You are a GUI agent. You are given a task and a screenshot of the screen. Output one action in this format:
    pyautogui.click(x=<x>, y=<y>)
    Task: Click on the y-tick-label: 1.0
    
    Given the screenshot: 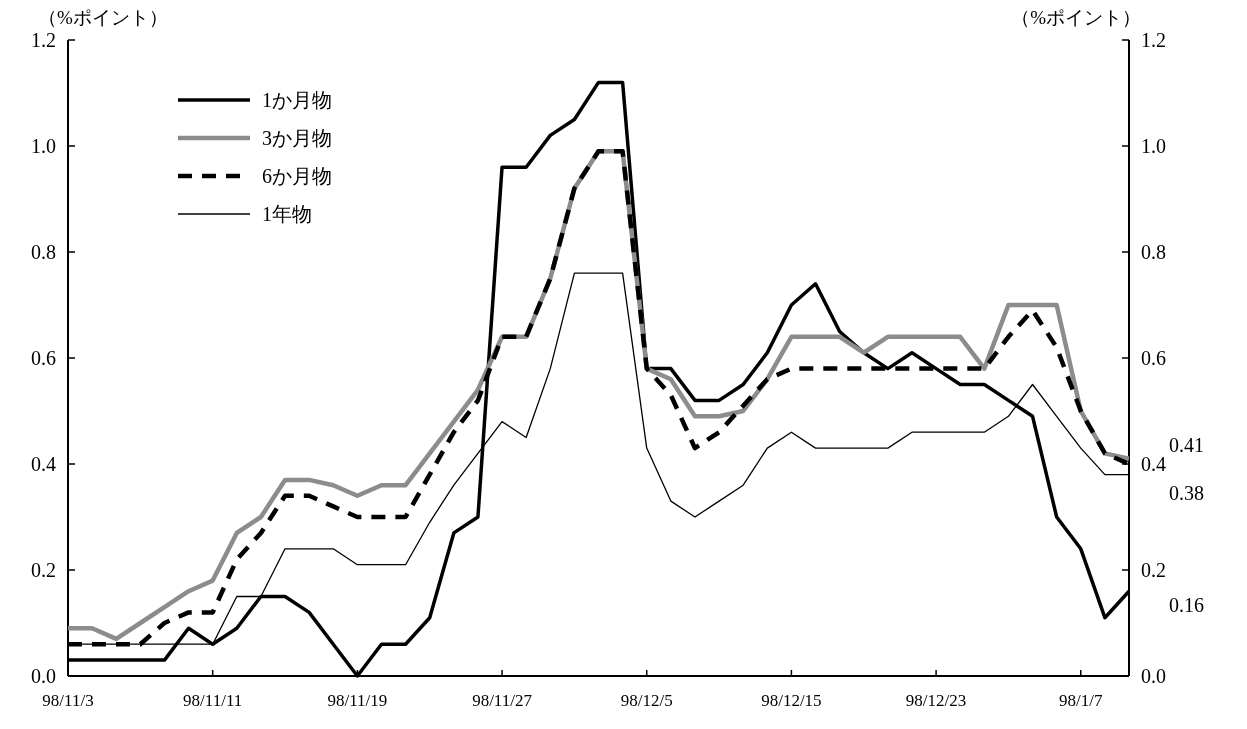 What is the action you would take?
    pyautogui.click(x=43, y=146)
    